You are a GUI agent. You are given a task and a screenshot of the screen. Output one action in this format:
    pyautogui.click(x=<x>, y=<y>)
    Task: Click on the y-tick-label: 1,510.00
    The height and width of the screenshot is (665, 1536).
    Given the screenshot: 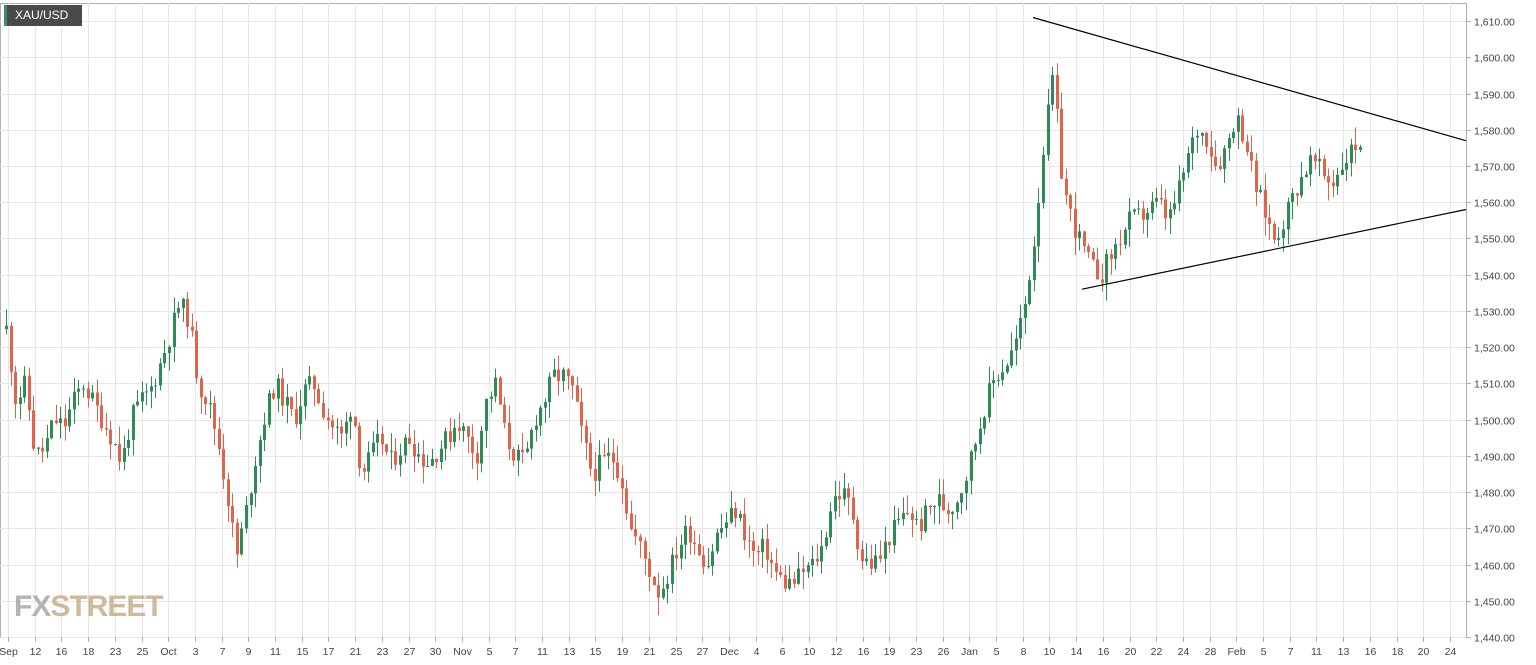 What is the action you would take?
    pyautogui.click(x=1494, y=385)
    